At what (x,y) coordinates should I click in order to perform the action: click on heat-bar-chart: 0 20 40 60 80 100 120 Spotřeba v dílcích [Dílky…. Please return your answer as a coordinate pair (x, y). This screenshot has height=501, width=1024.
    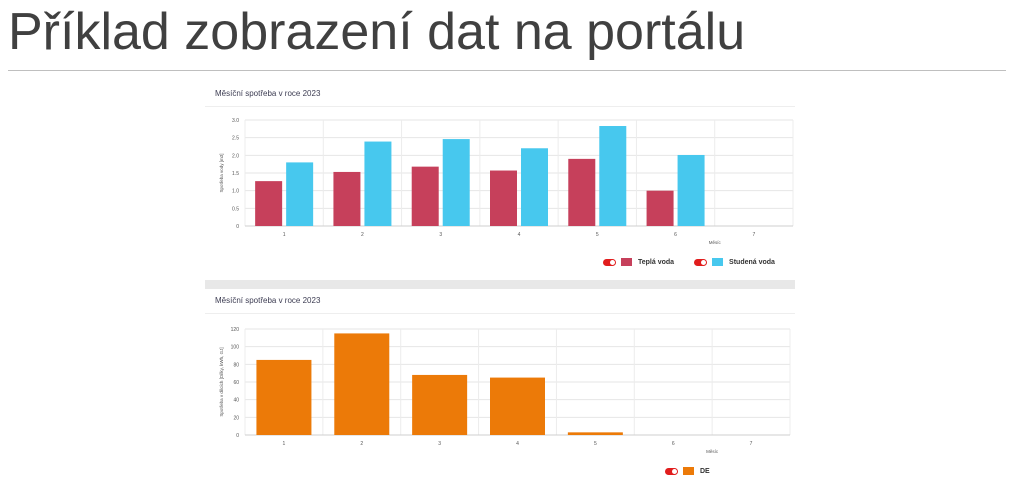
    Looking at the image, I should click on (505, 390).